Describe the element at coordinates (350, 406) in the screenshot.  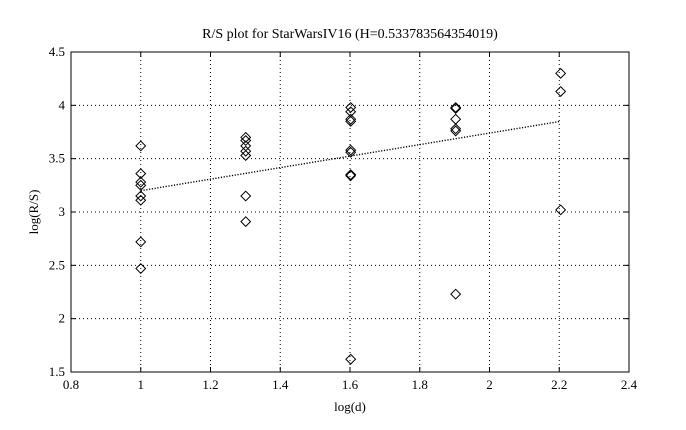
I see `x-axis-label: log(d)` at that location.